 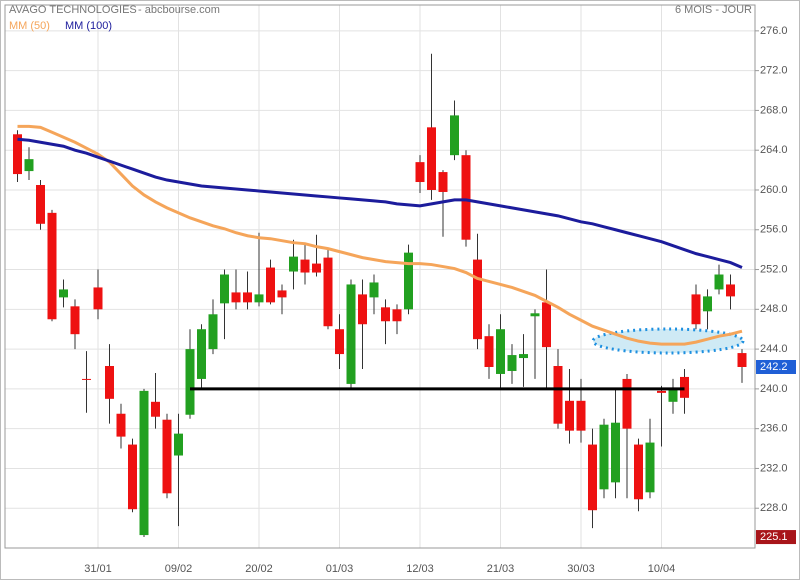 What do you see at coordinates (501, 569) in the screenshot?
I see `x-tick-label: 21/03` at bounding box center [501, 569].